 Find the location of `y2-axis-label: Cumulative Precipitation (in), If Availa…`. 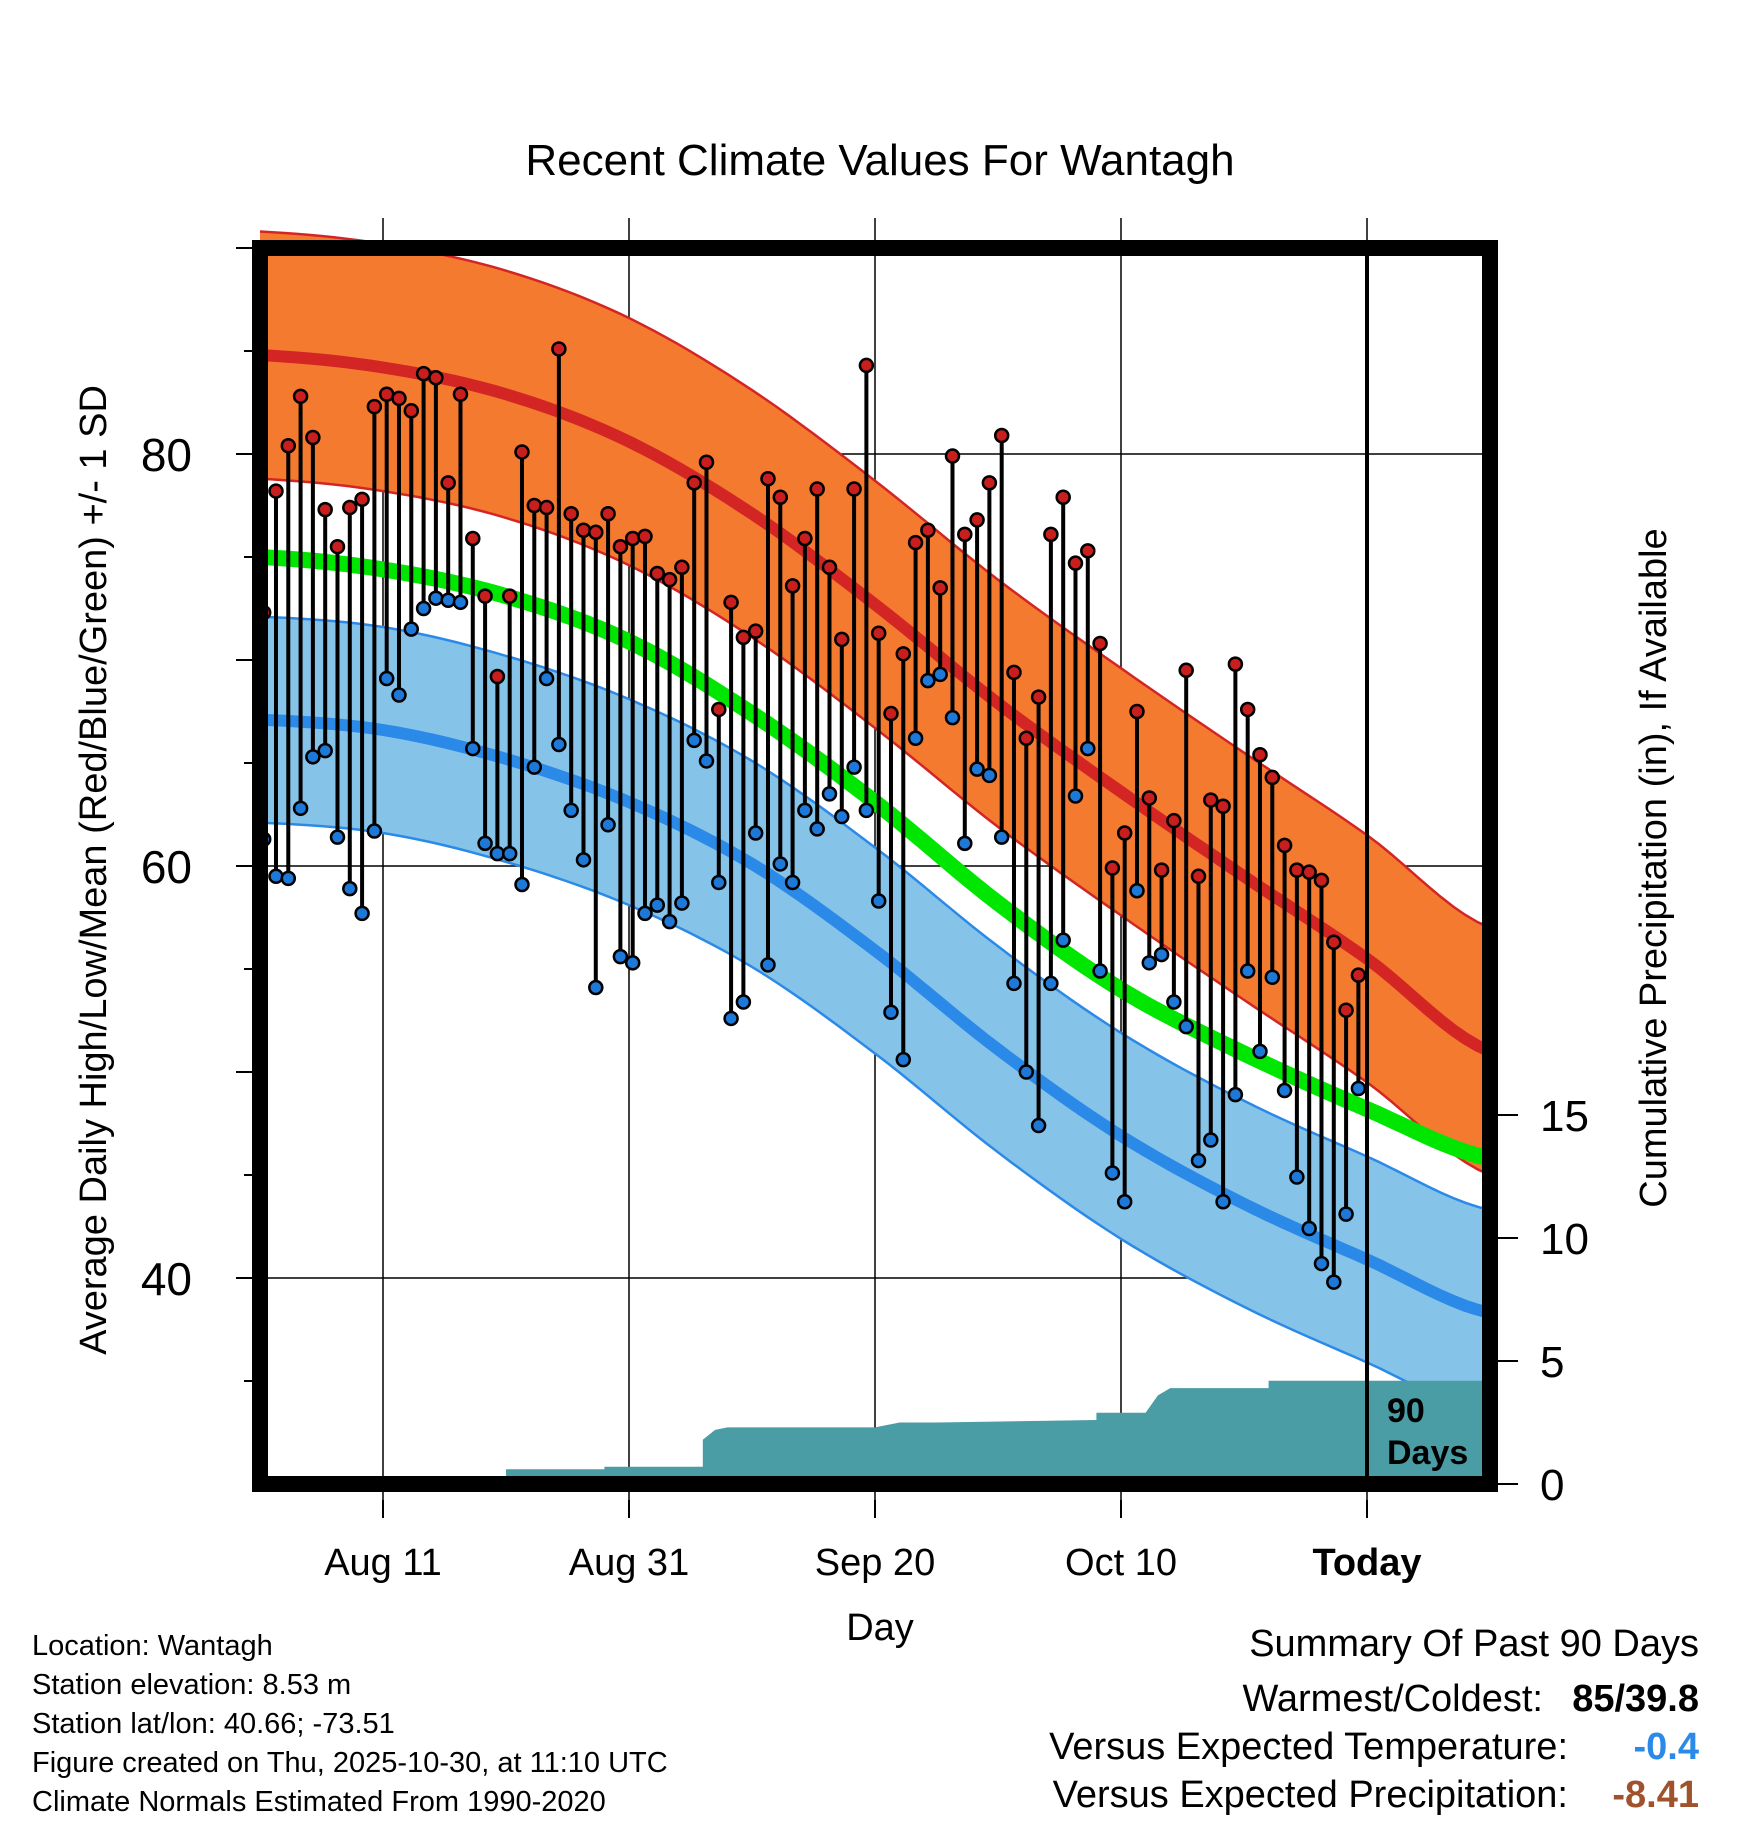

y2-axis-label: Cumulative Precipitation (in), If Availa… is located at coordinates (1654, 867).